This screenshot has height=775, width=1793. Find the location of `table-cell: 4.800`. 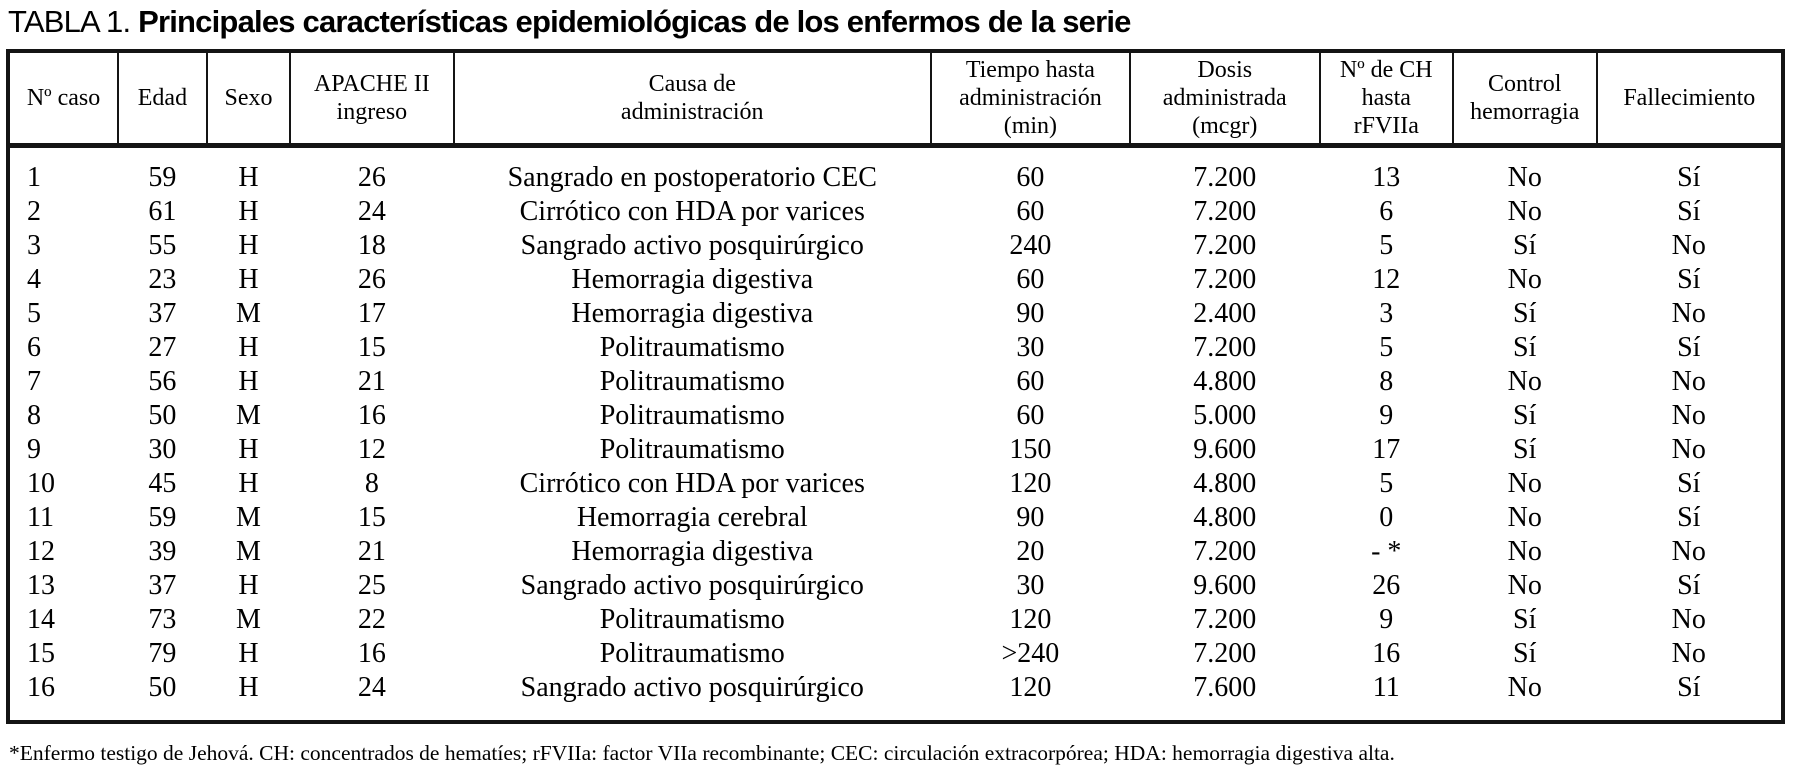

table-cell: 4.800 is located at coordinates (1225, 483).